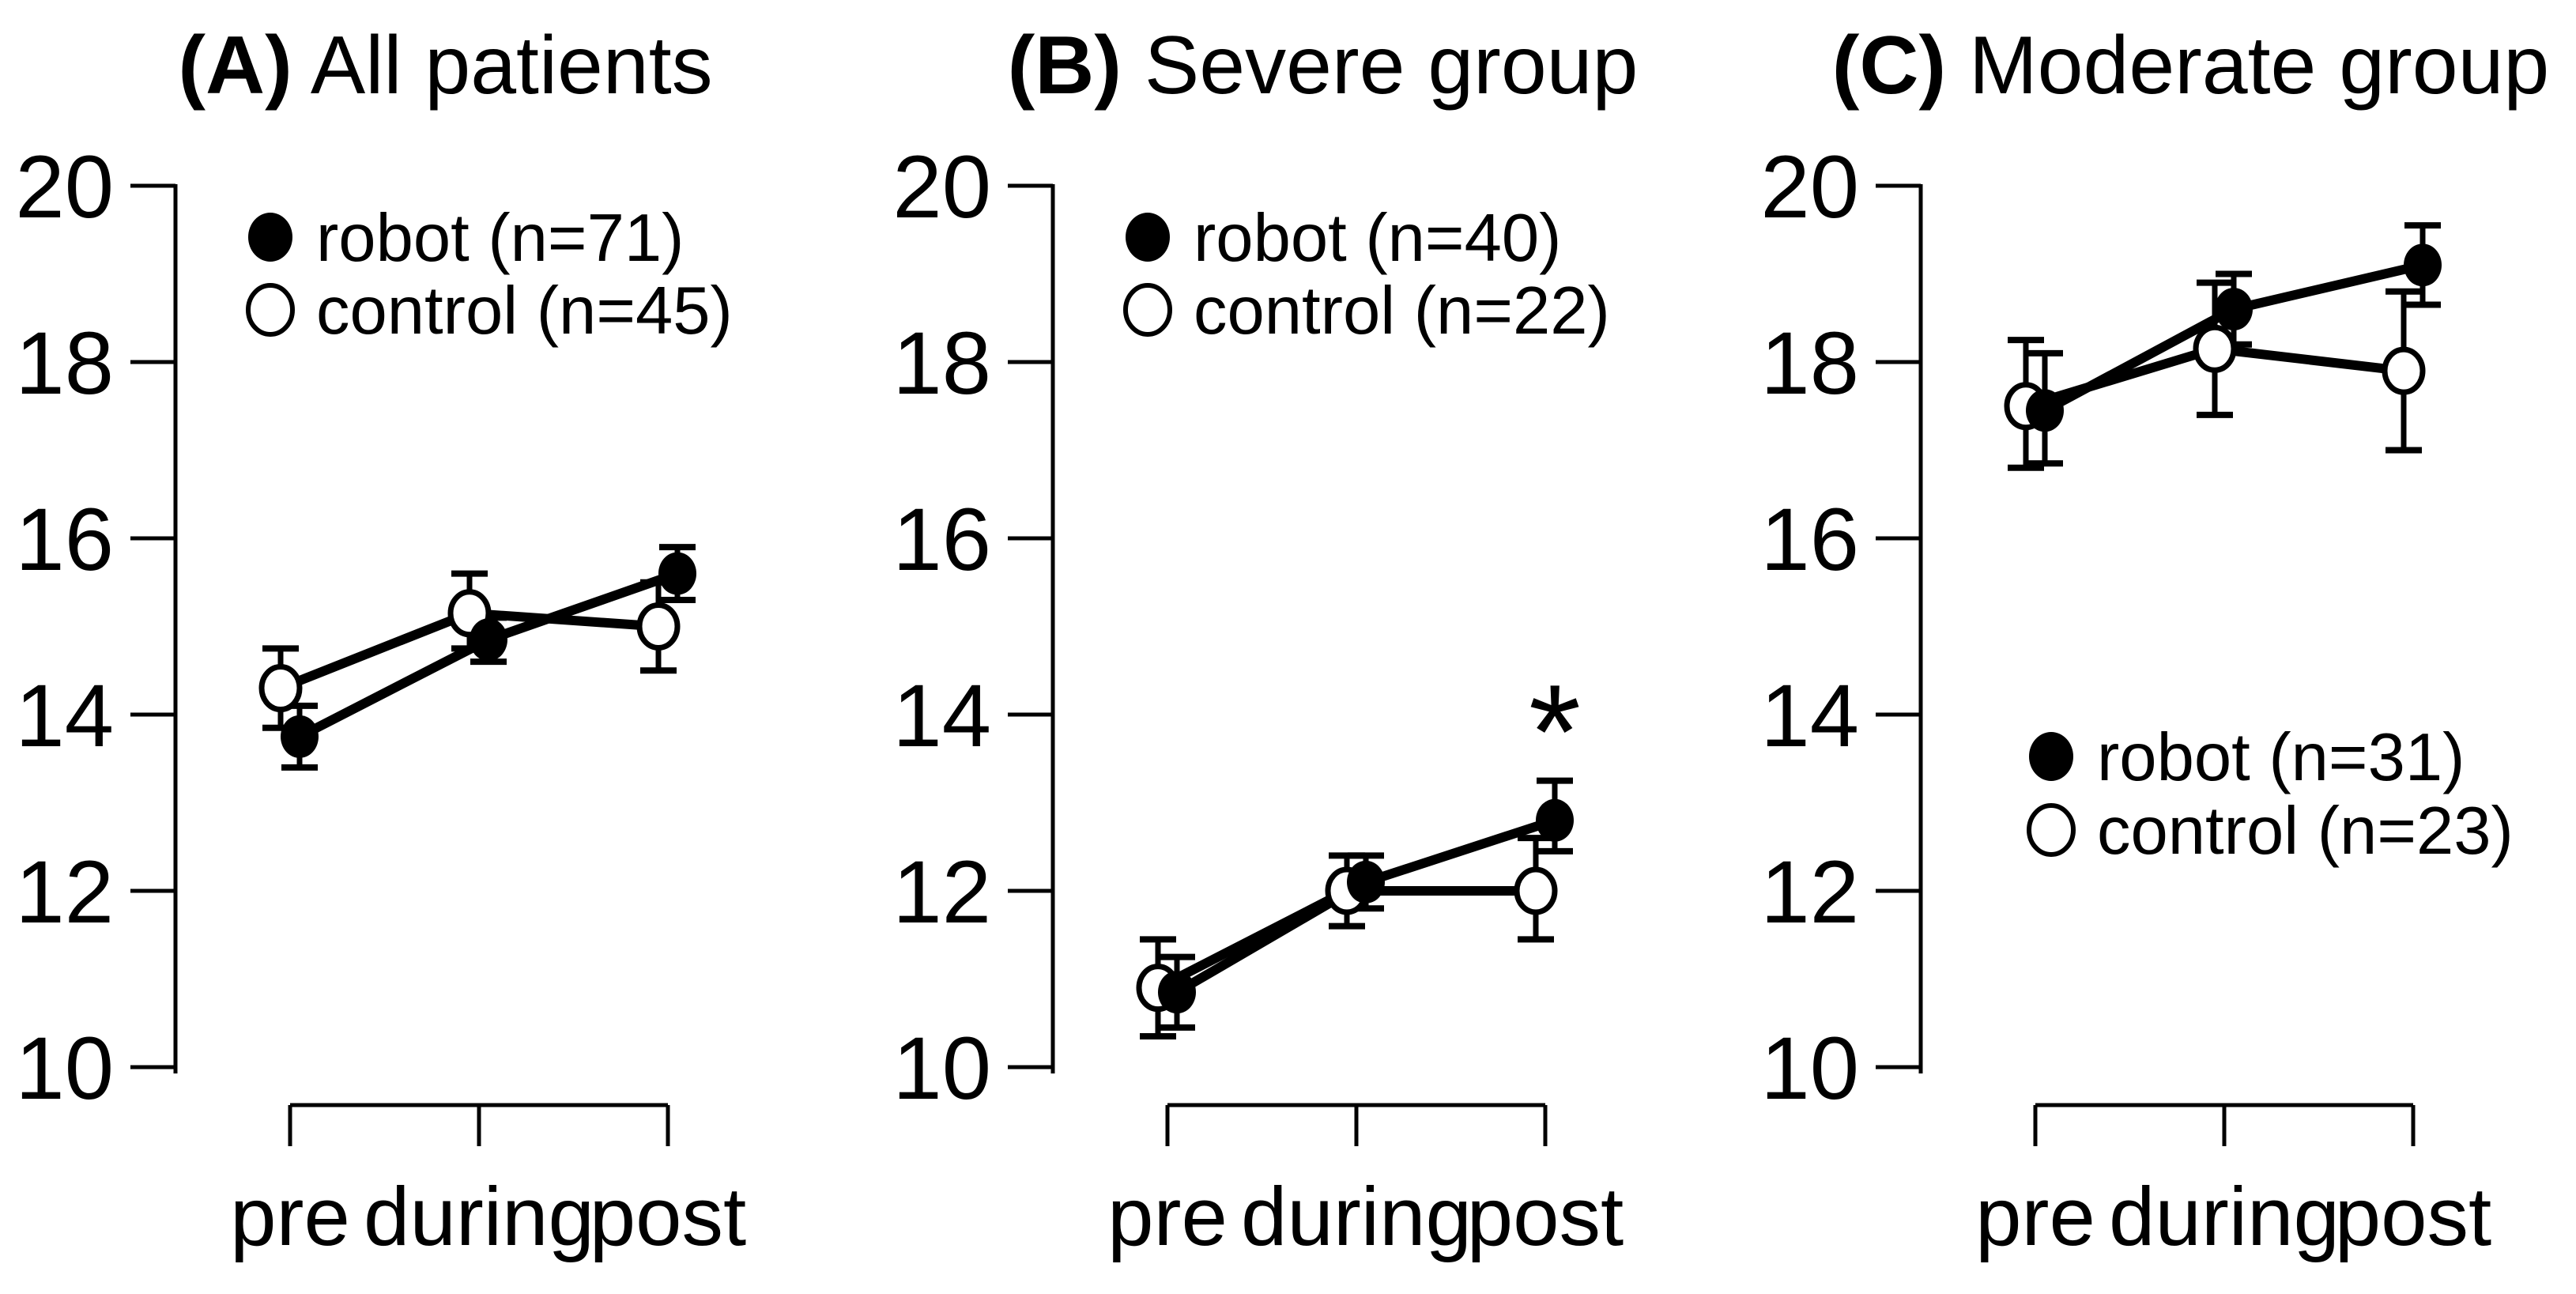 Image resolution: width=2576 pixels, height=1294 pixels. I want to click on panel-title: (A) All patients, so click(445, 66).